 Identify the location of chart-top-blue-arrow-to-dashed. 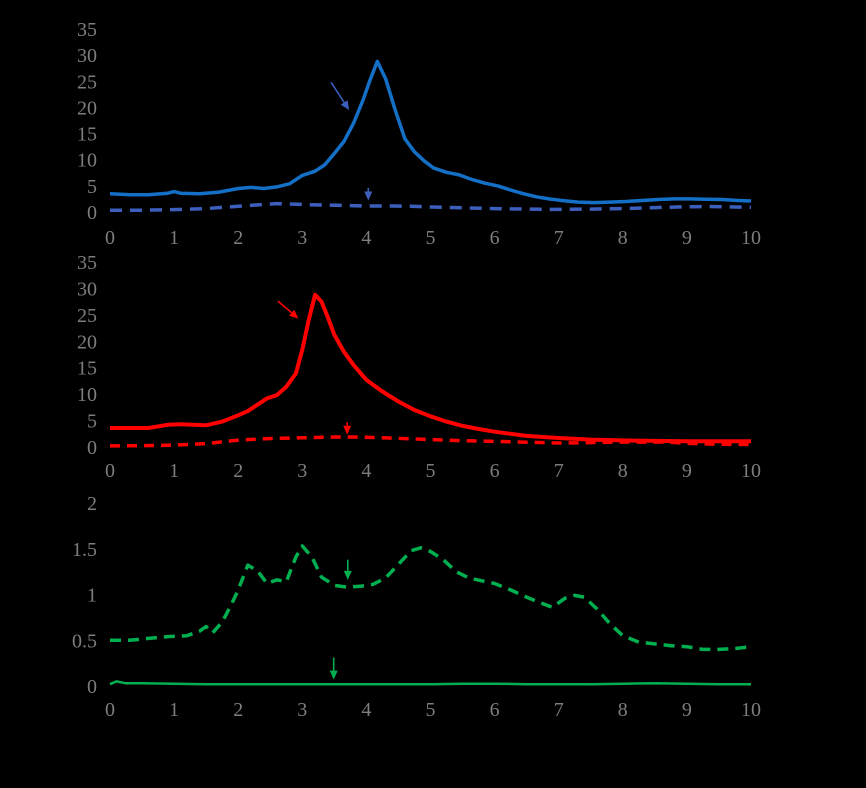
(368, 194).